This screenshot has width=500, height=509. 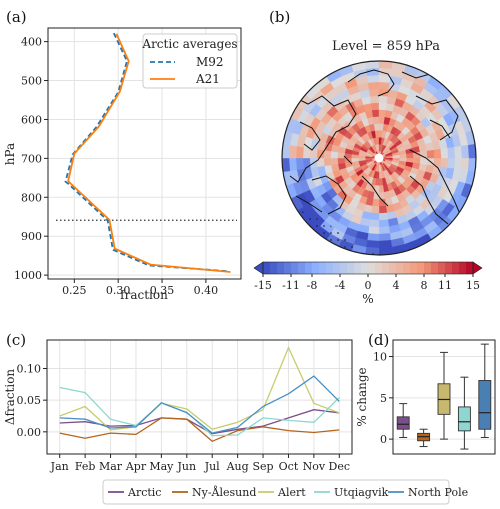 I want to click on panel-c-frame, so click(x=199, y=397).